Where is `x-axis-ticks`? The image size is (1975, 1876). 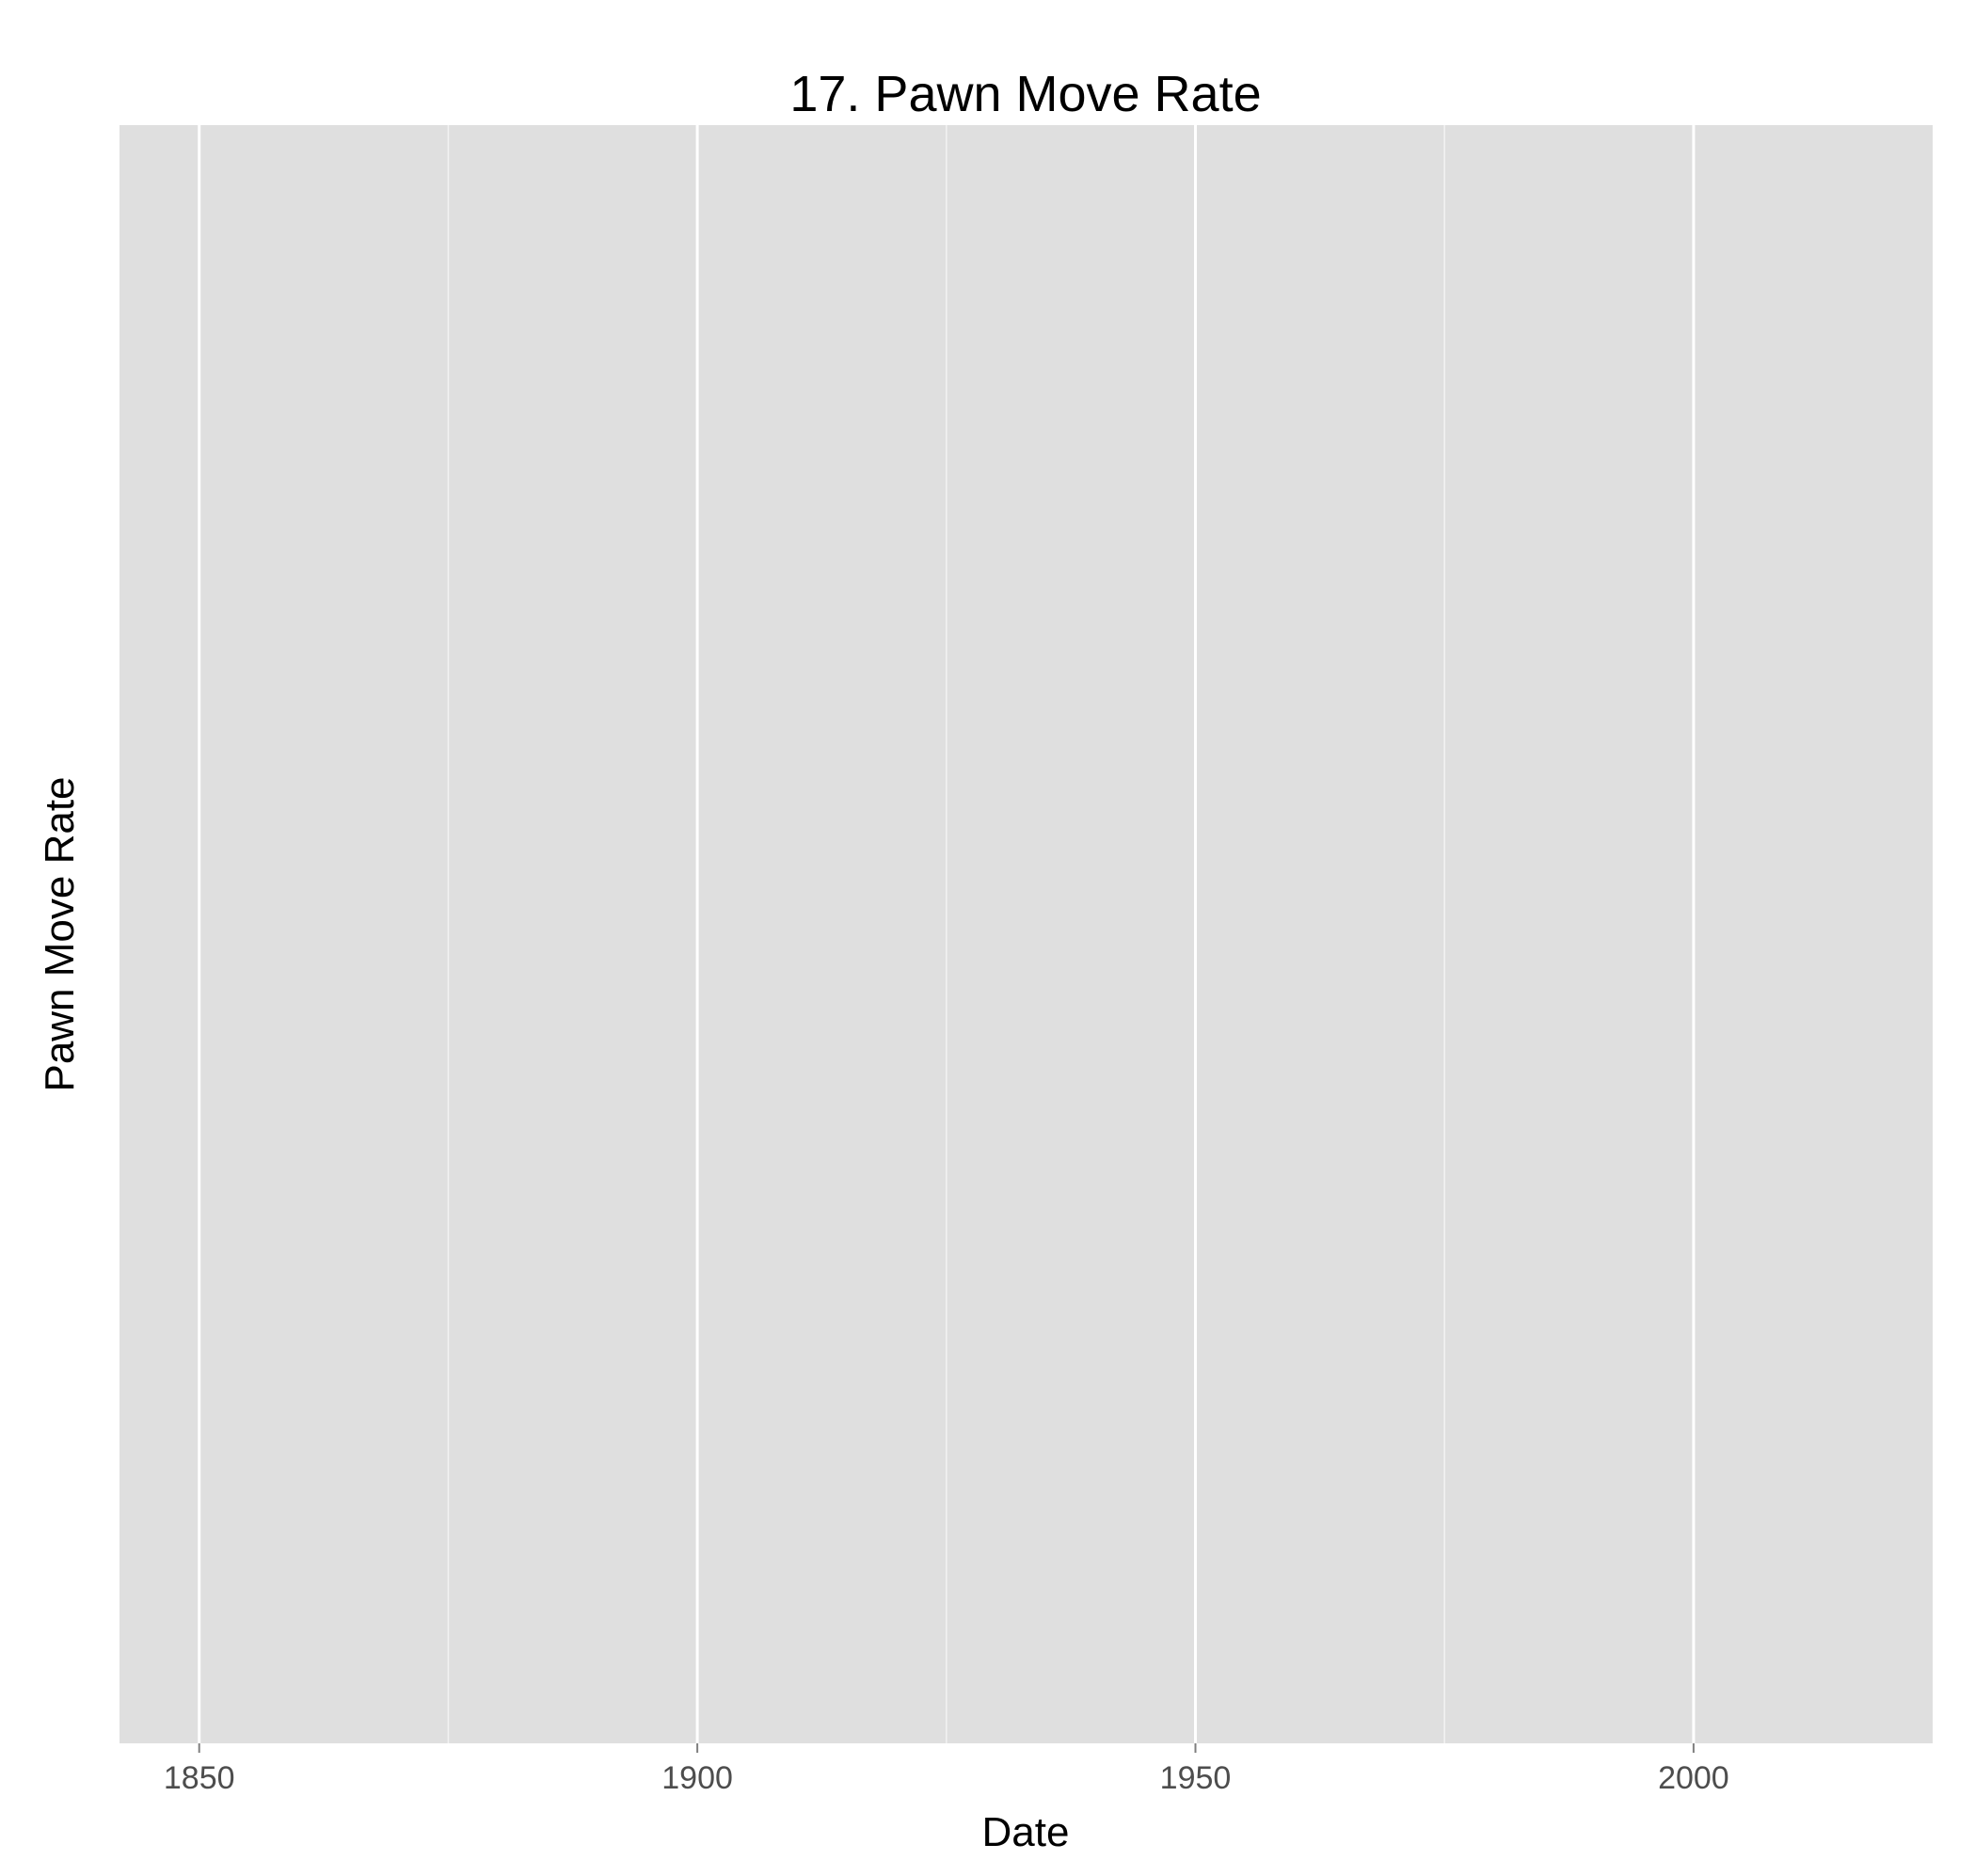 x-axis-ticks is located at coordinates (946, 1748).